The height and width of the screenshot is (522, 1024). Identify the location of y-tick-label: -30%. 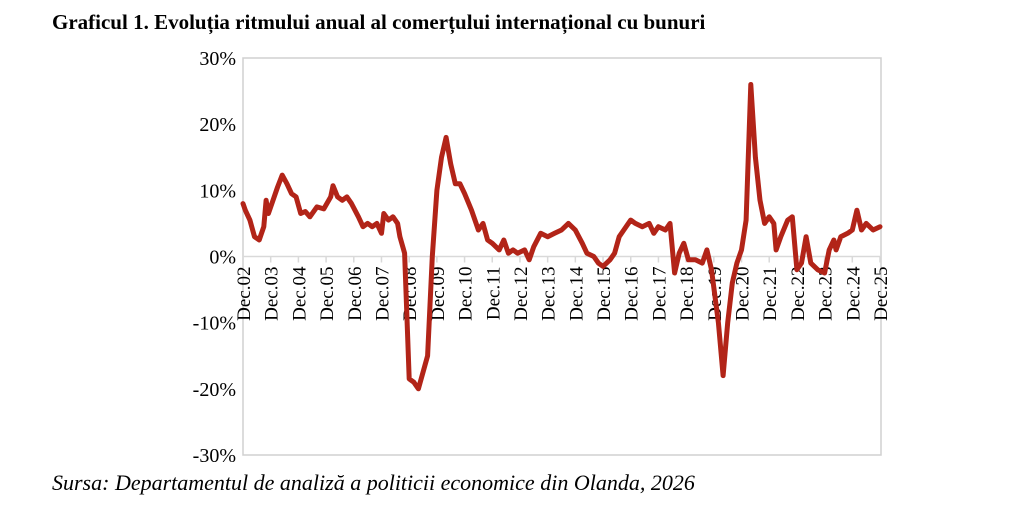
(214, 456).